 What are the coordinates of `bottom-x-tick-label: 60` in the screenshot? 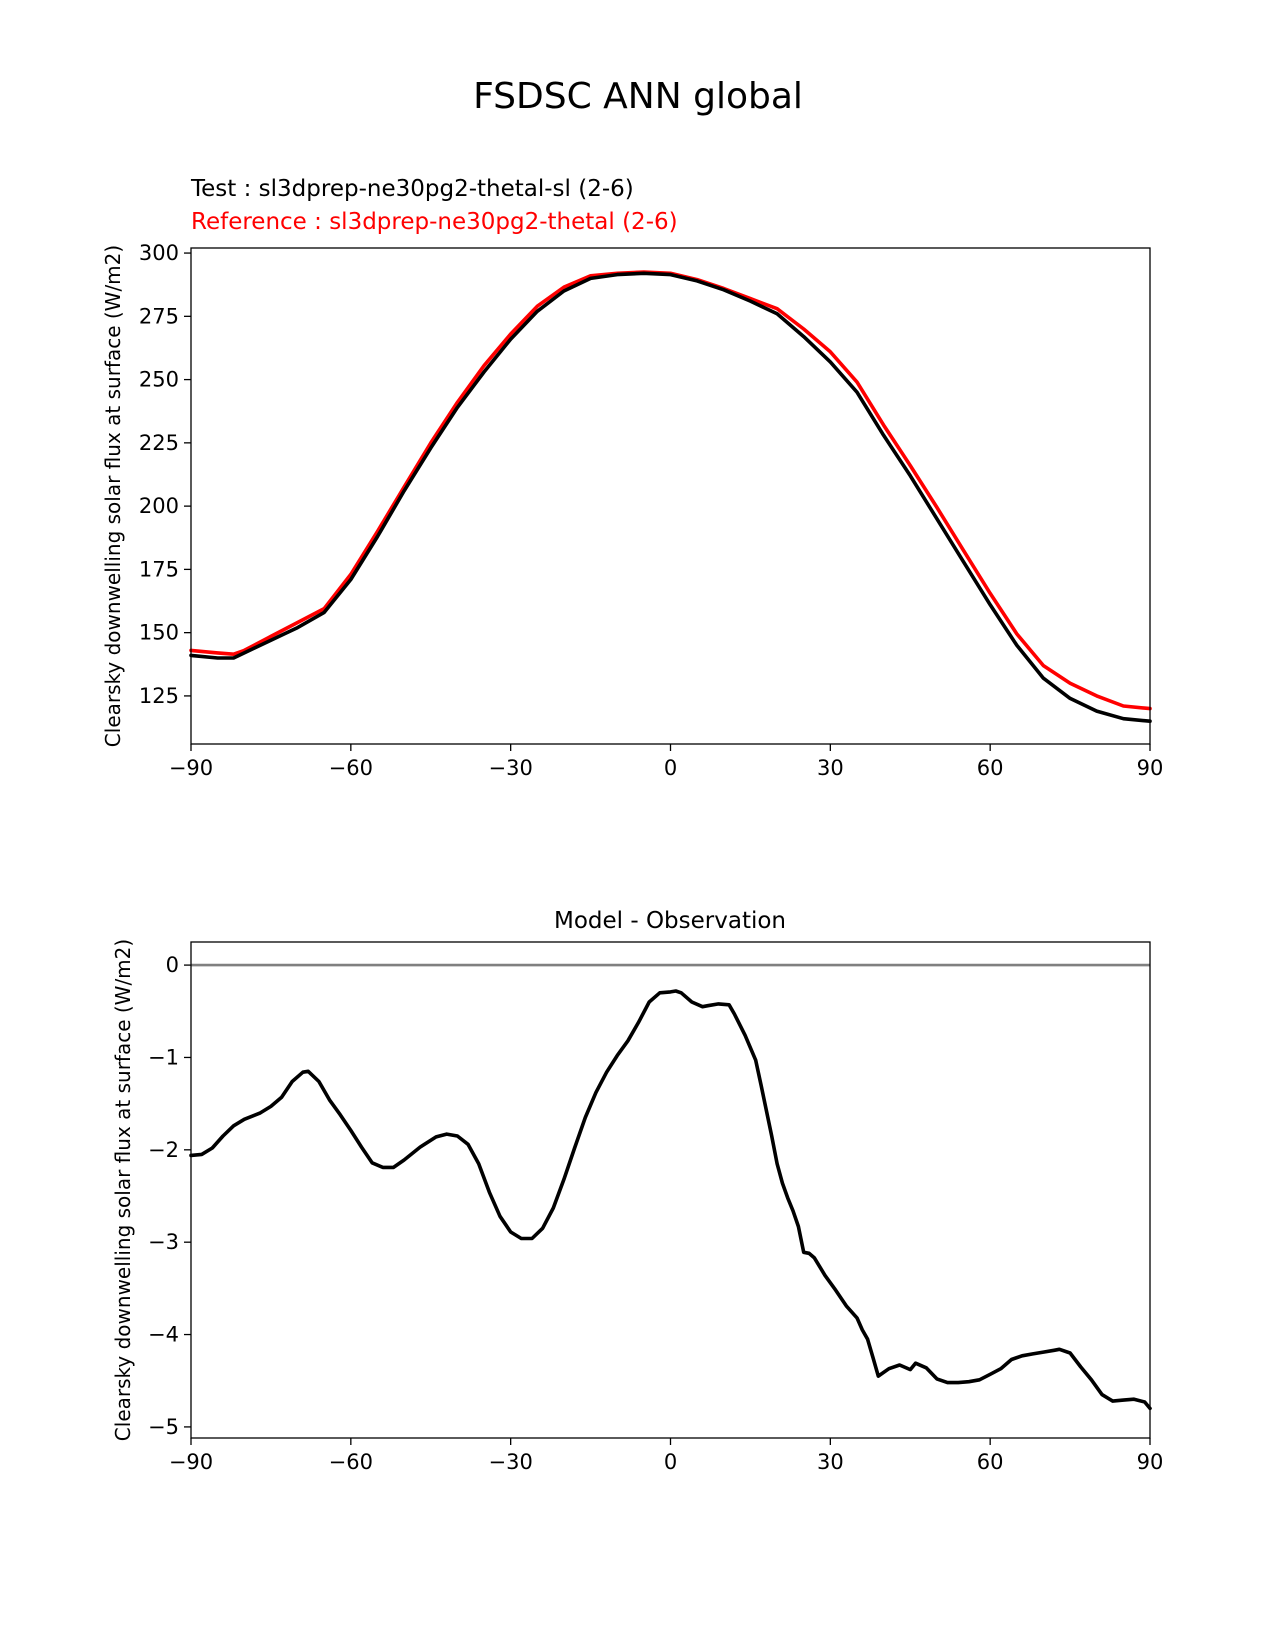 It's located at (990, 1462).